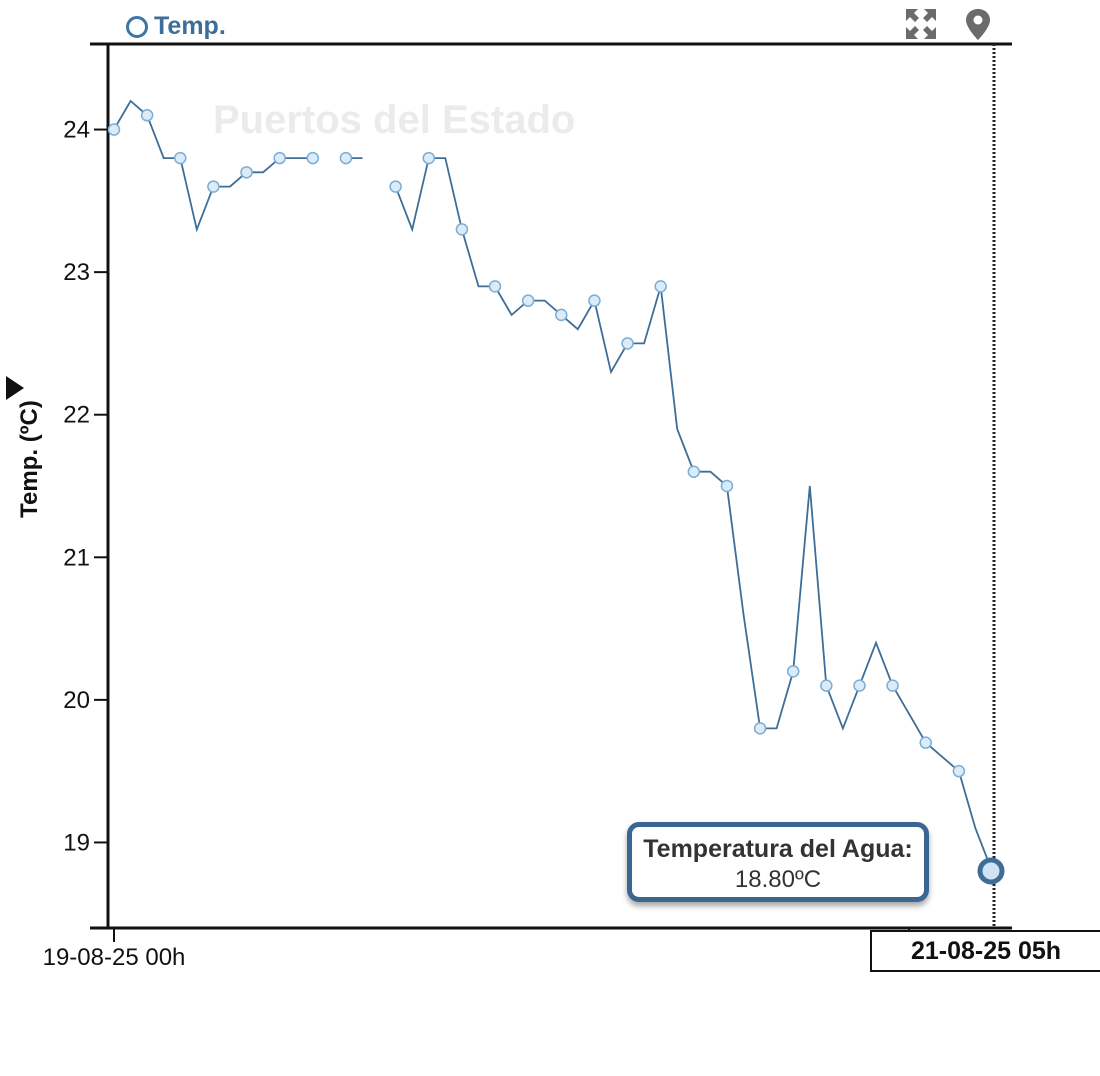 This screenshot has height=1076, width=1100. What do you see at coordinates (15, 388) in the screenshot?
I see `axis-toggle-arrow-icon` at bounding box center [15, 388].